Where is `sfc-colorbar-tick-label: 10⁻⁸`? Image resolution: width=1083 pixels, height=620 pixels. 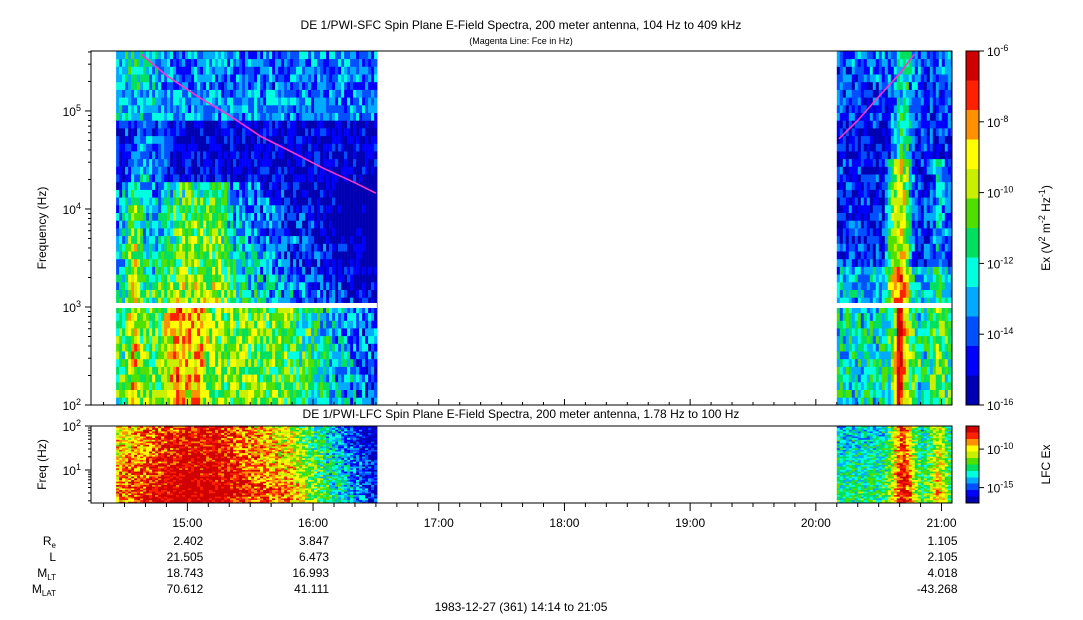 sfc-colorbar-tick-label: 10⁻⁸ is located at coordinates (997, 122).